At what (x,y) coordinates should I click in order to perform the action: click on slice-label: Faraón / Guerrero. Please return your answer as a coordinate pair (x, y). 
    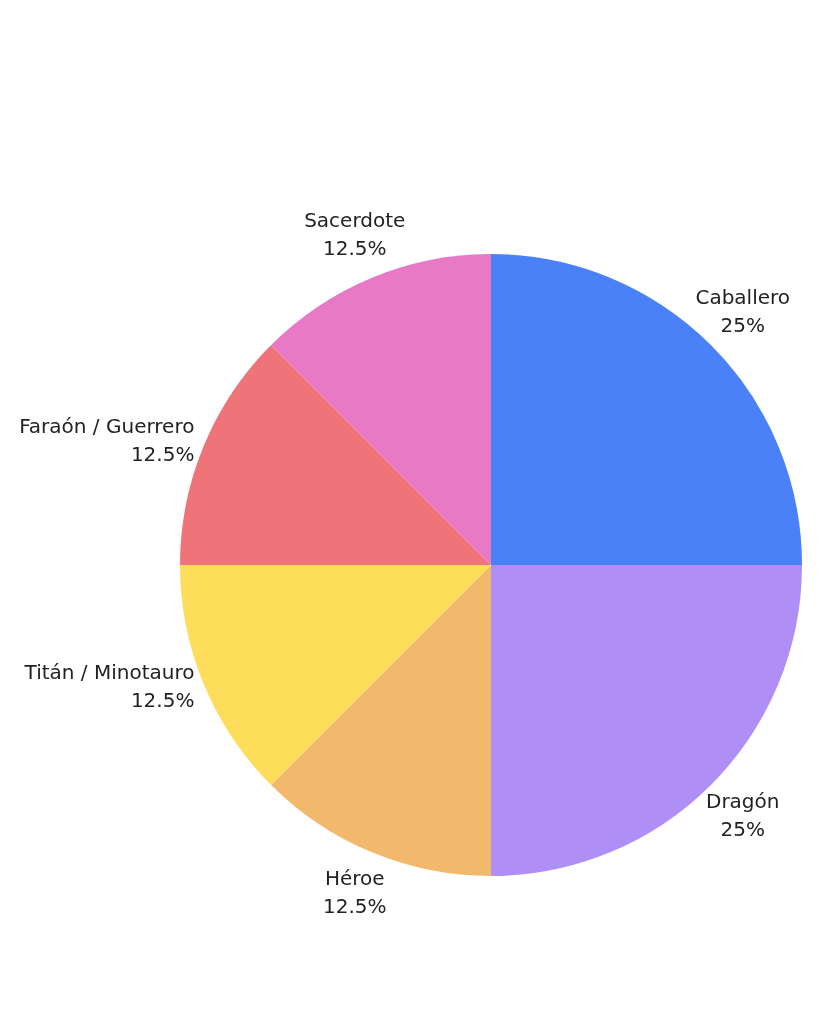
    Looking at the image, I should click on (107, 426).